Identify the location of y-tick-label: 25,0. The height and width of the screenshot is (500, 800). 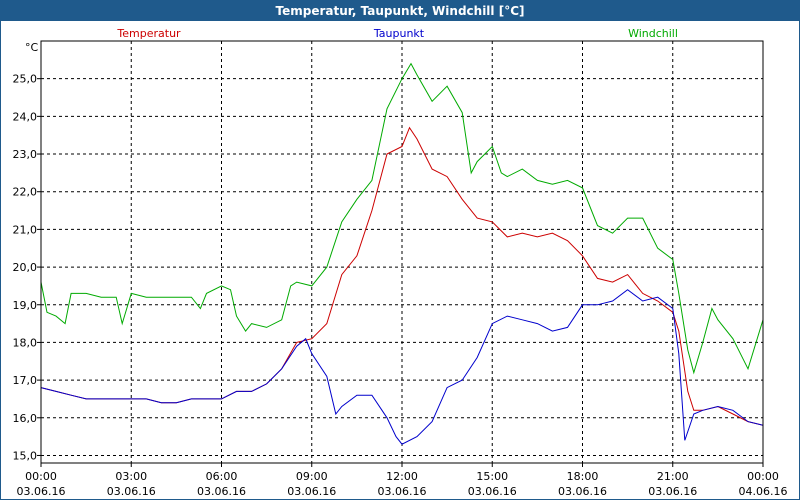
(25, 79).